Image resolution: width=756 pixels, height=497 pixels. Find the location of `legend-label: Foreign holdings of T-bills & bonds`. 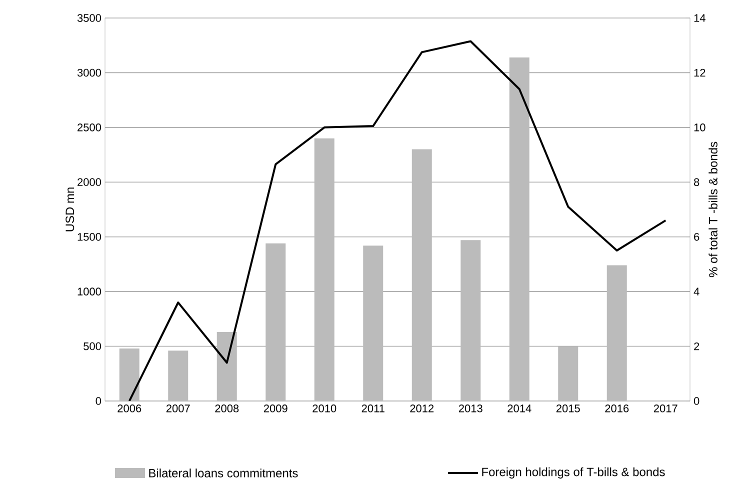

legend-label: Foreign holdings of T-bills & bonds is located at coordinates (573, 473).